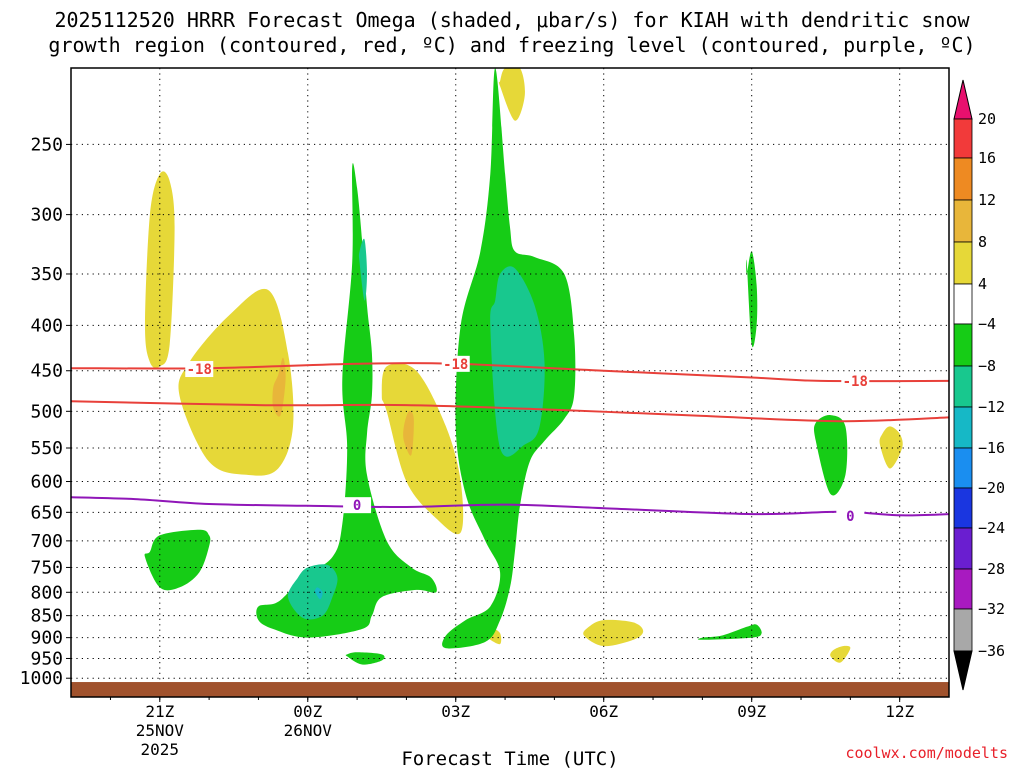 This screenshot has height=768, width=1024. Describe the element at coordinates (899, 711) in the screenshot. I see `x-tick-label: 12Z` at that location.